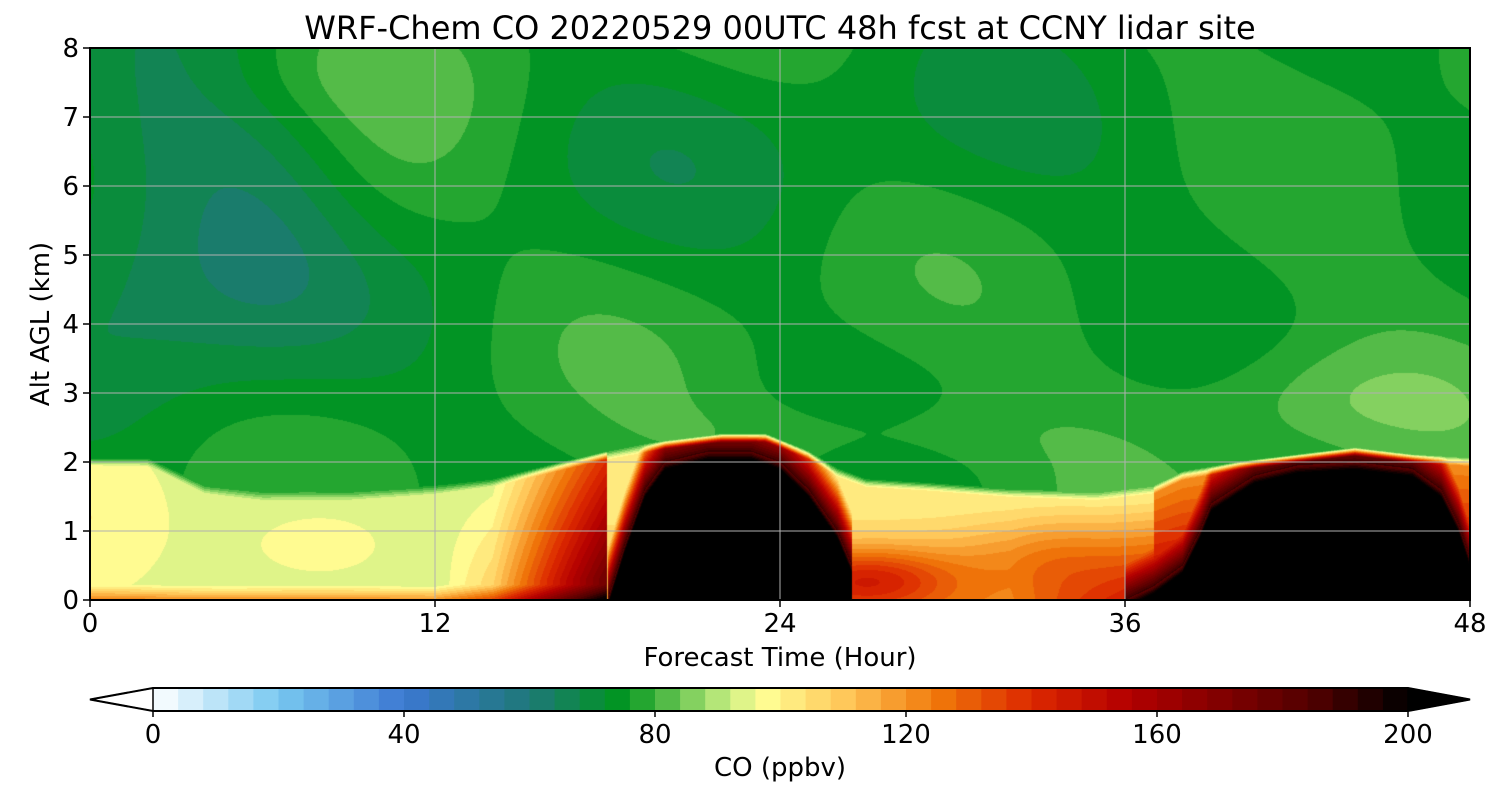 Image resolution: width=1500 pixels, height=800 pixels. I want to click on x-axis: 0 12 24 36 48, so click(784, 619).